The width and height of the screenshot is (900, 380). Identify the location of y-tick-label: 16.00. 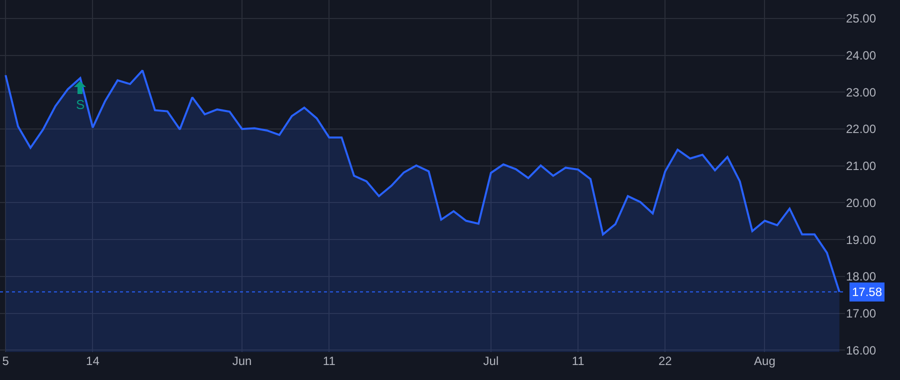
(861, 350).